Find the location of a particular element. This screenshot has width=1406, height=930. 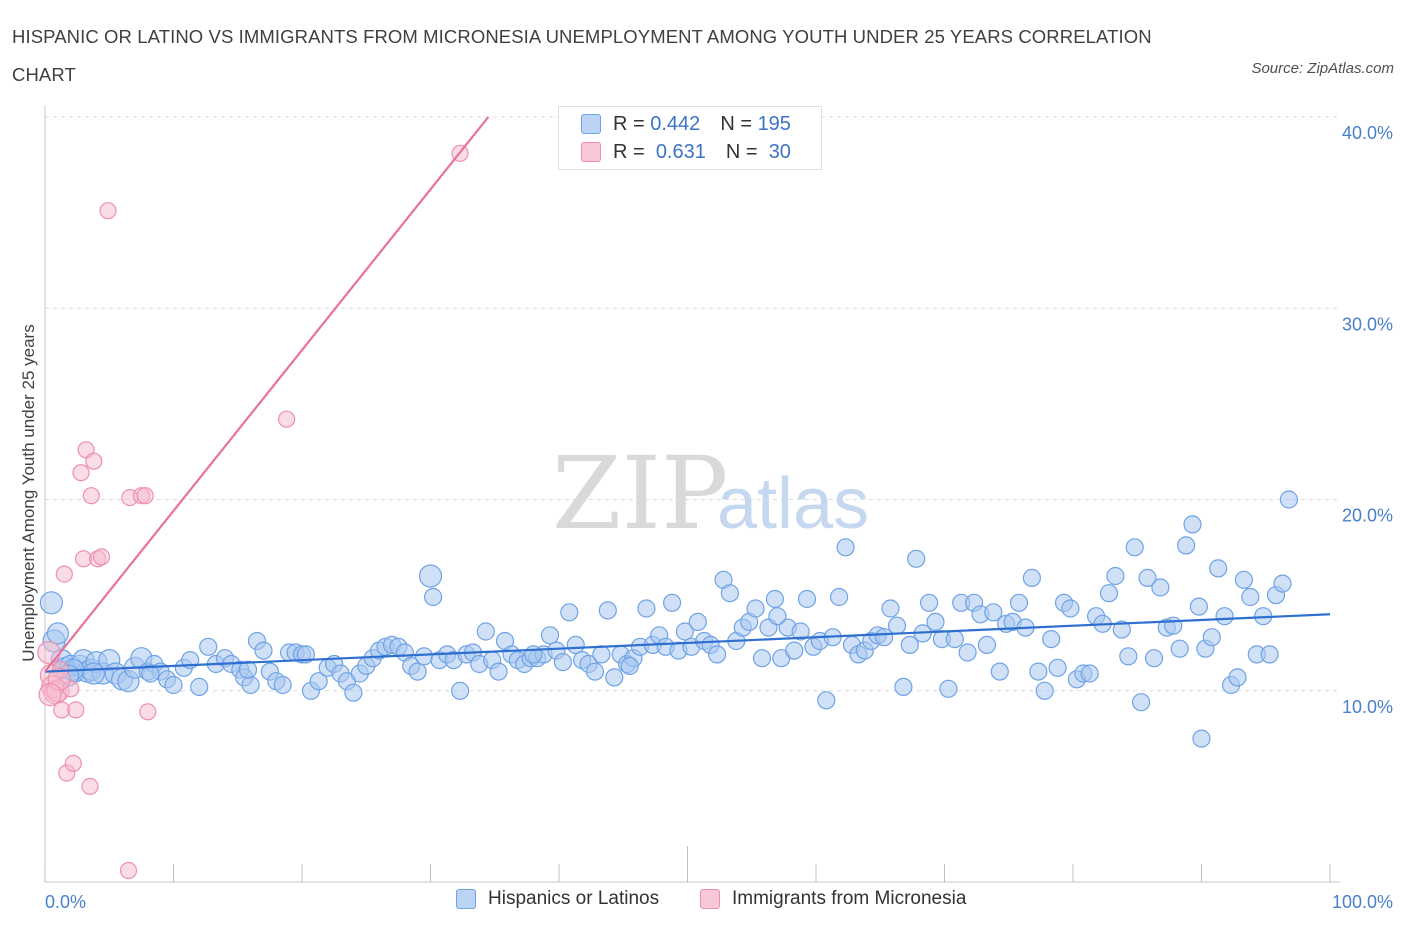

y-tick-label: 40.0% is located at coordinates (1367, 133).